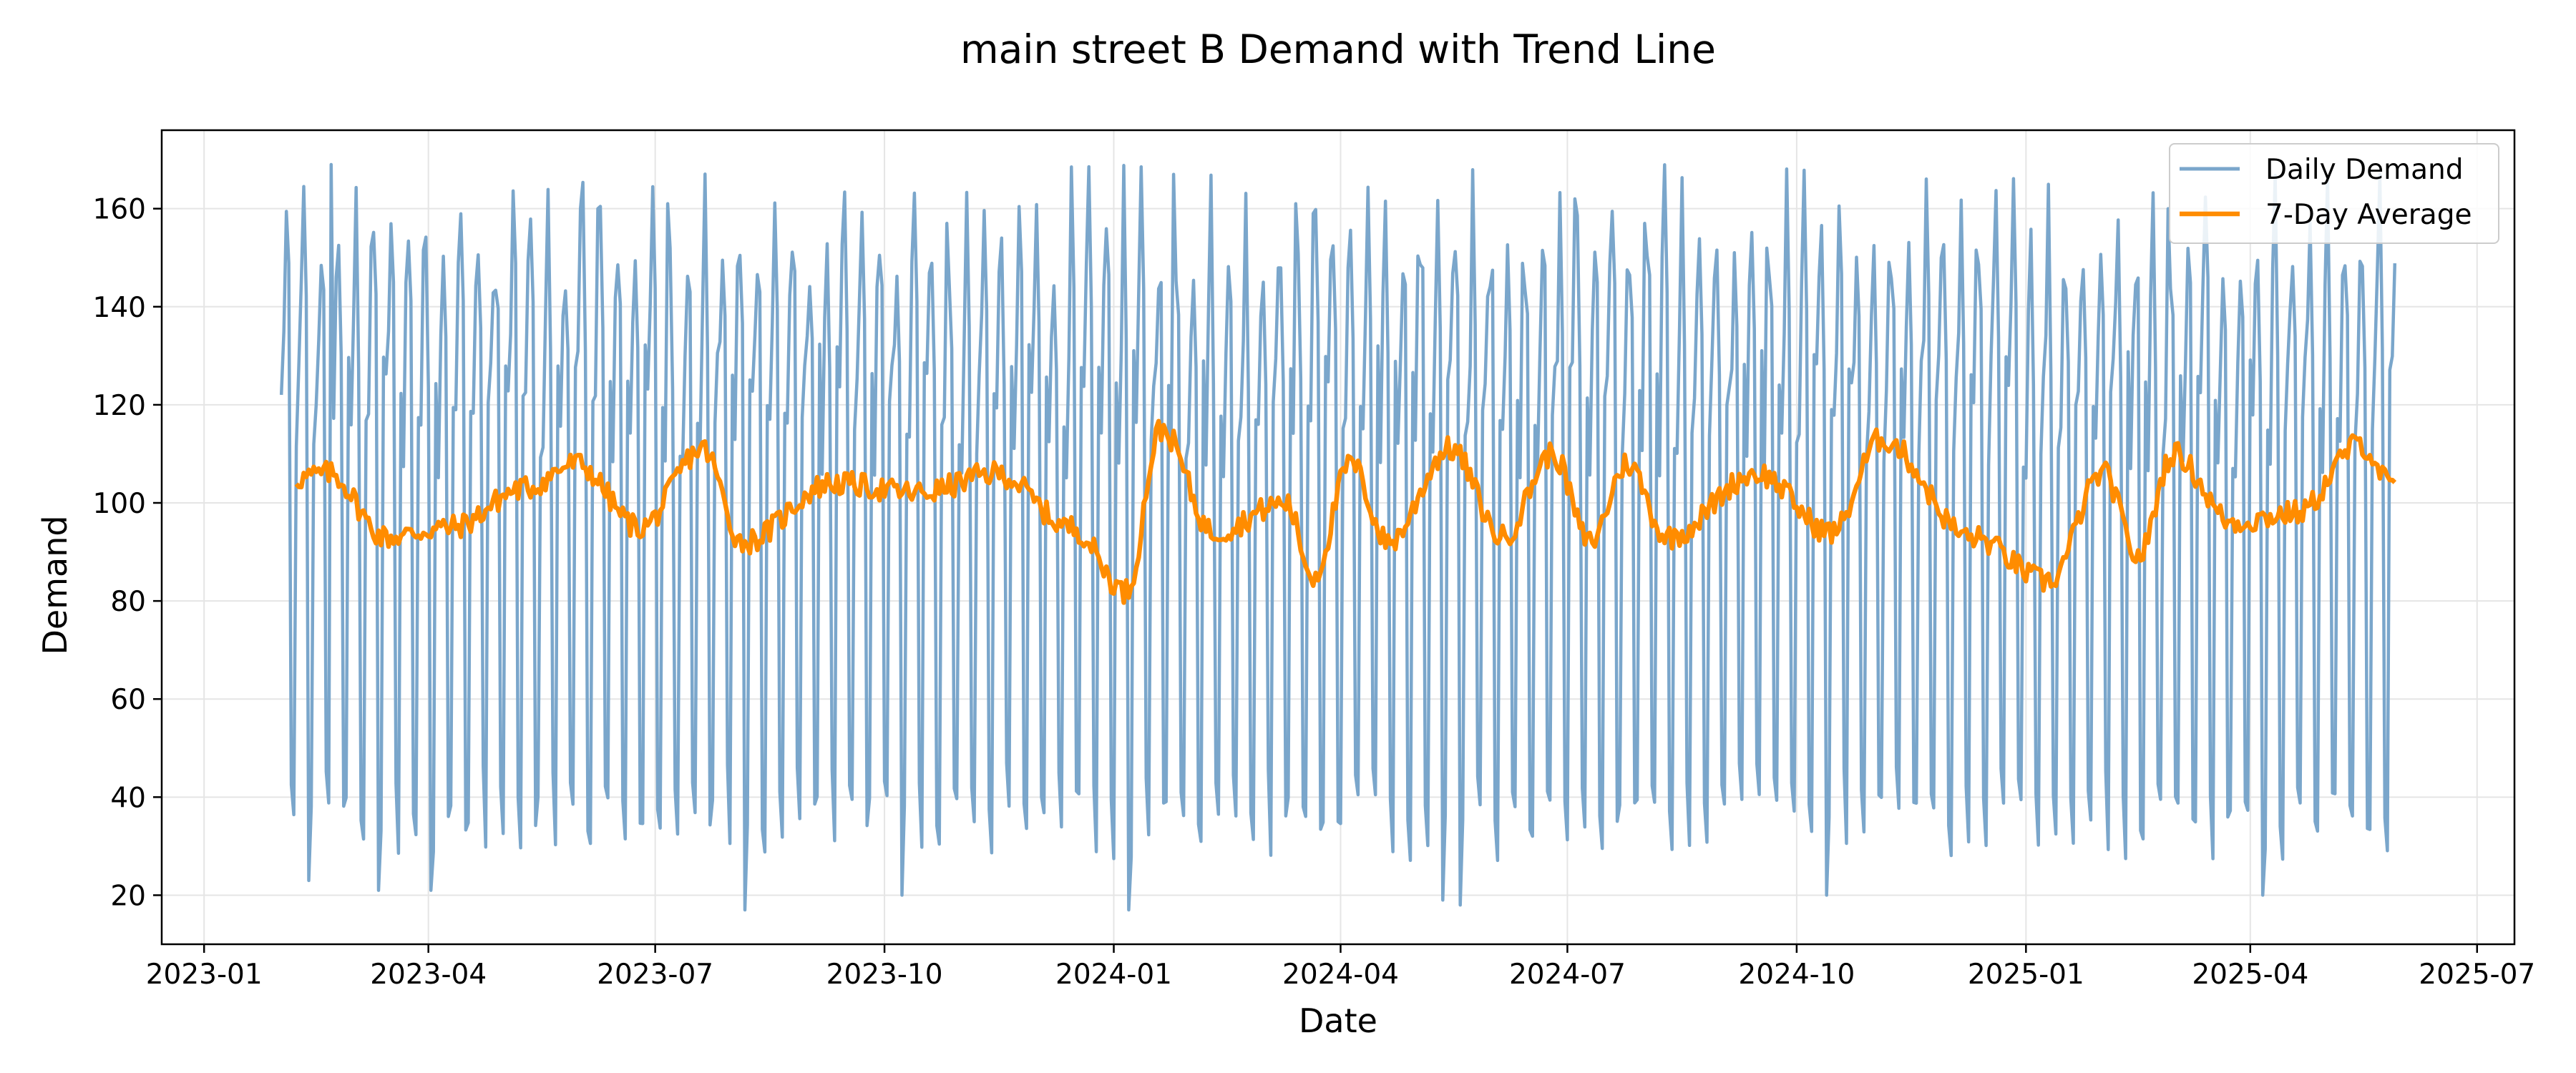 This screenshot has width=2576, height=1073. What do you see at coordinates (55, 585) in the screenshot?
I see `y-axis-label: Demand` at bounding box center [55, 585].